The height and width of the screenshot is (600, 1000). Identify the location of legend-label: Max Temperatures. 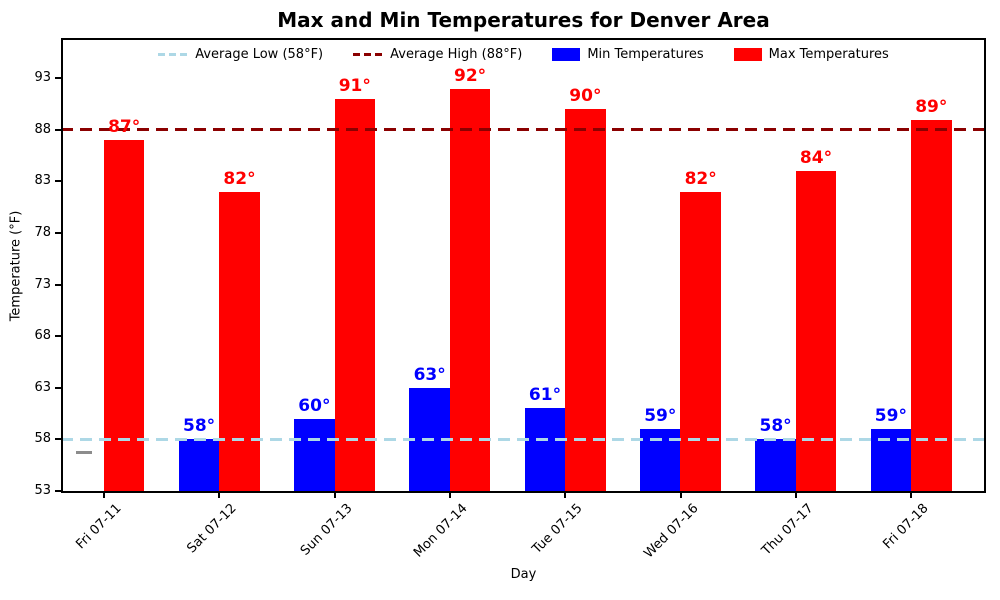
(828, 54).